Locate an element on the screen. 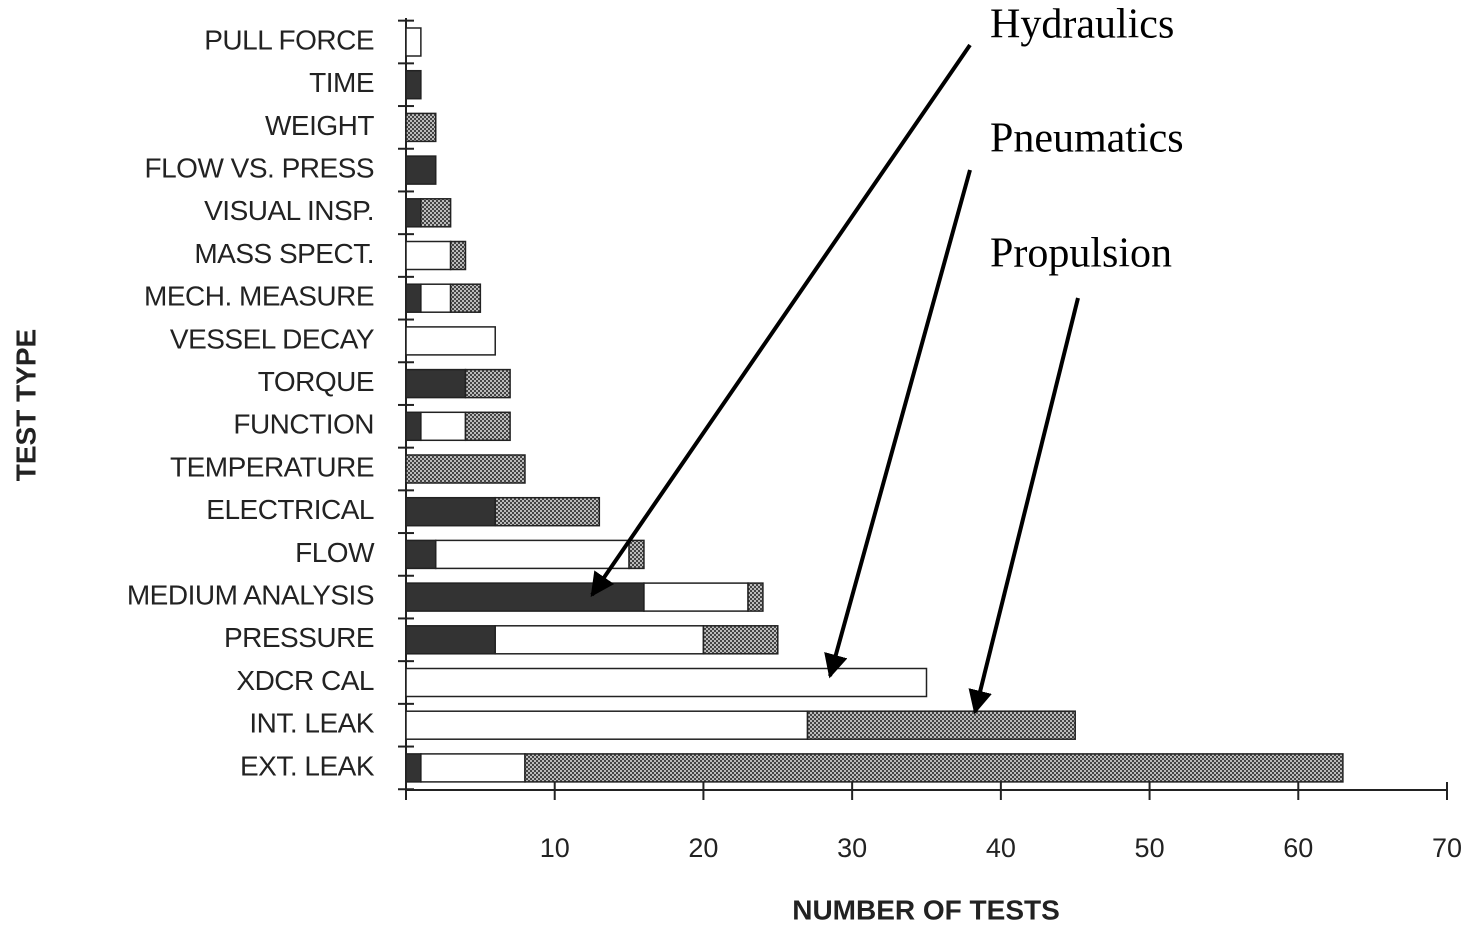  x-tick-label: 50 is located at coordinates (1150, 848).